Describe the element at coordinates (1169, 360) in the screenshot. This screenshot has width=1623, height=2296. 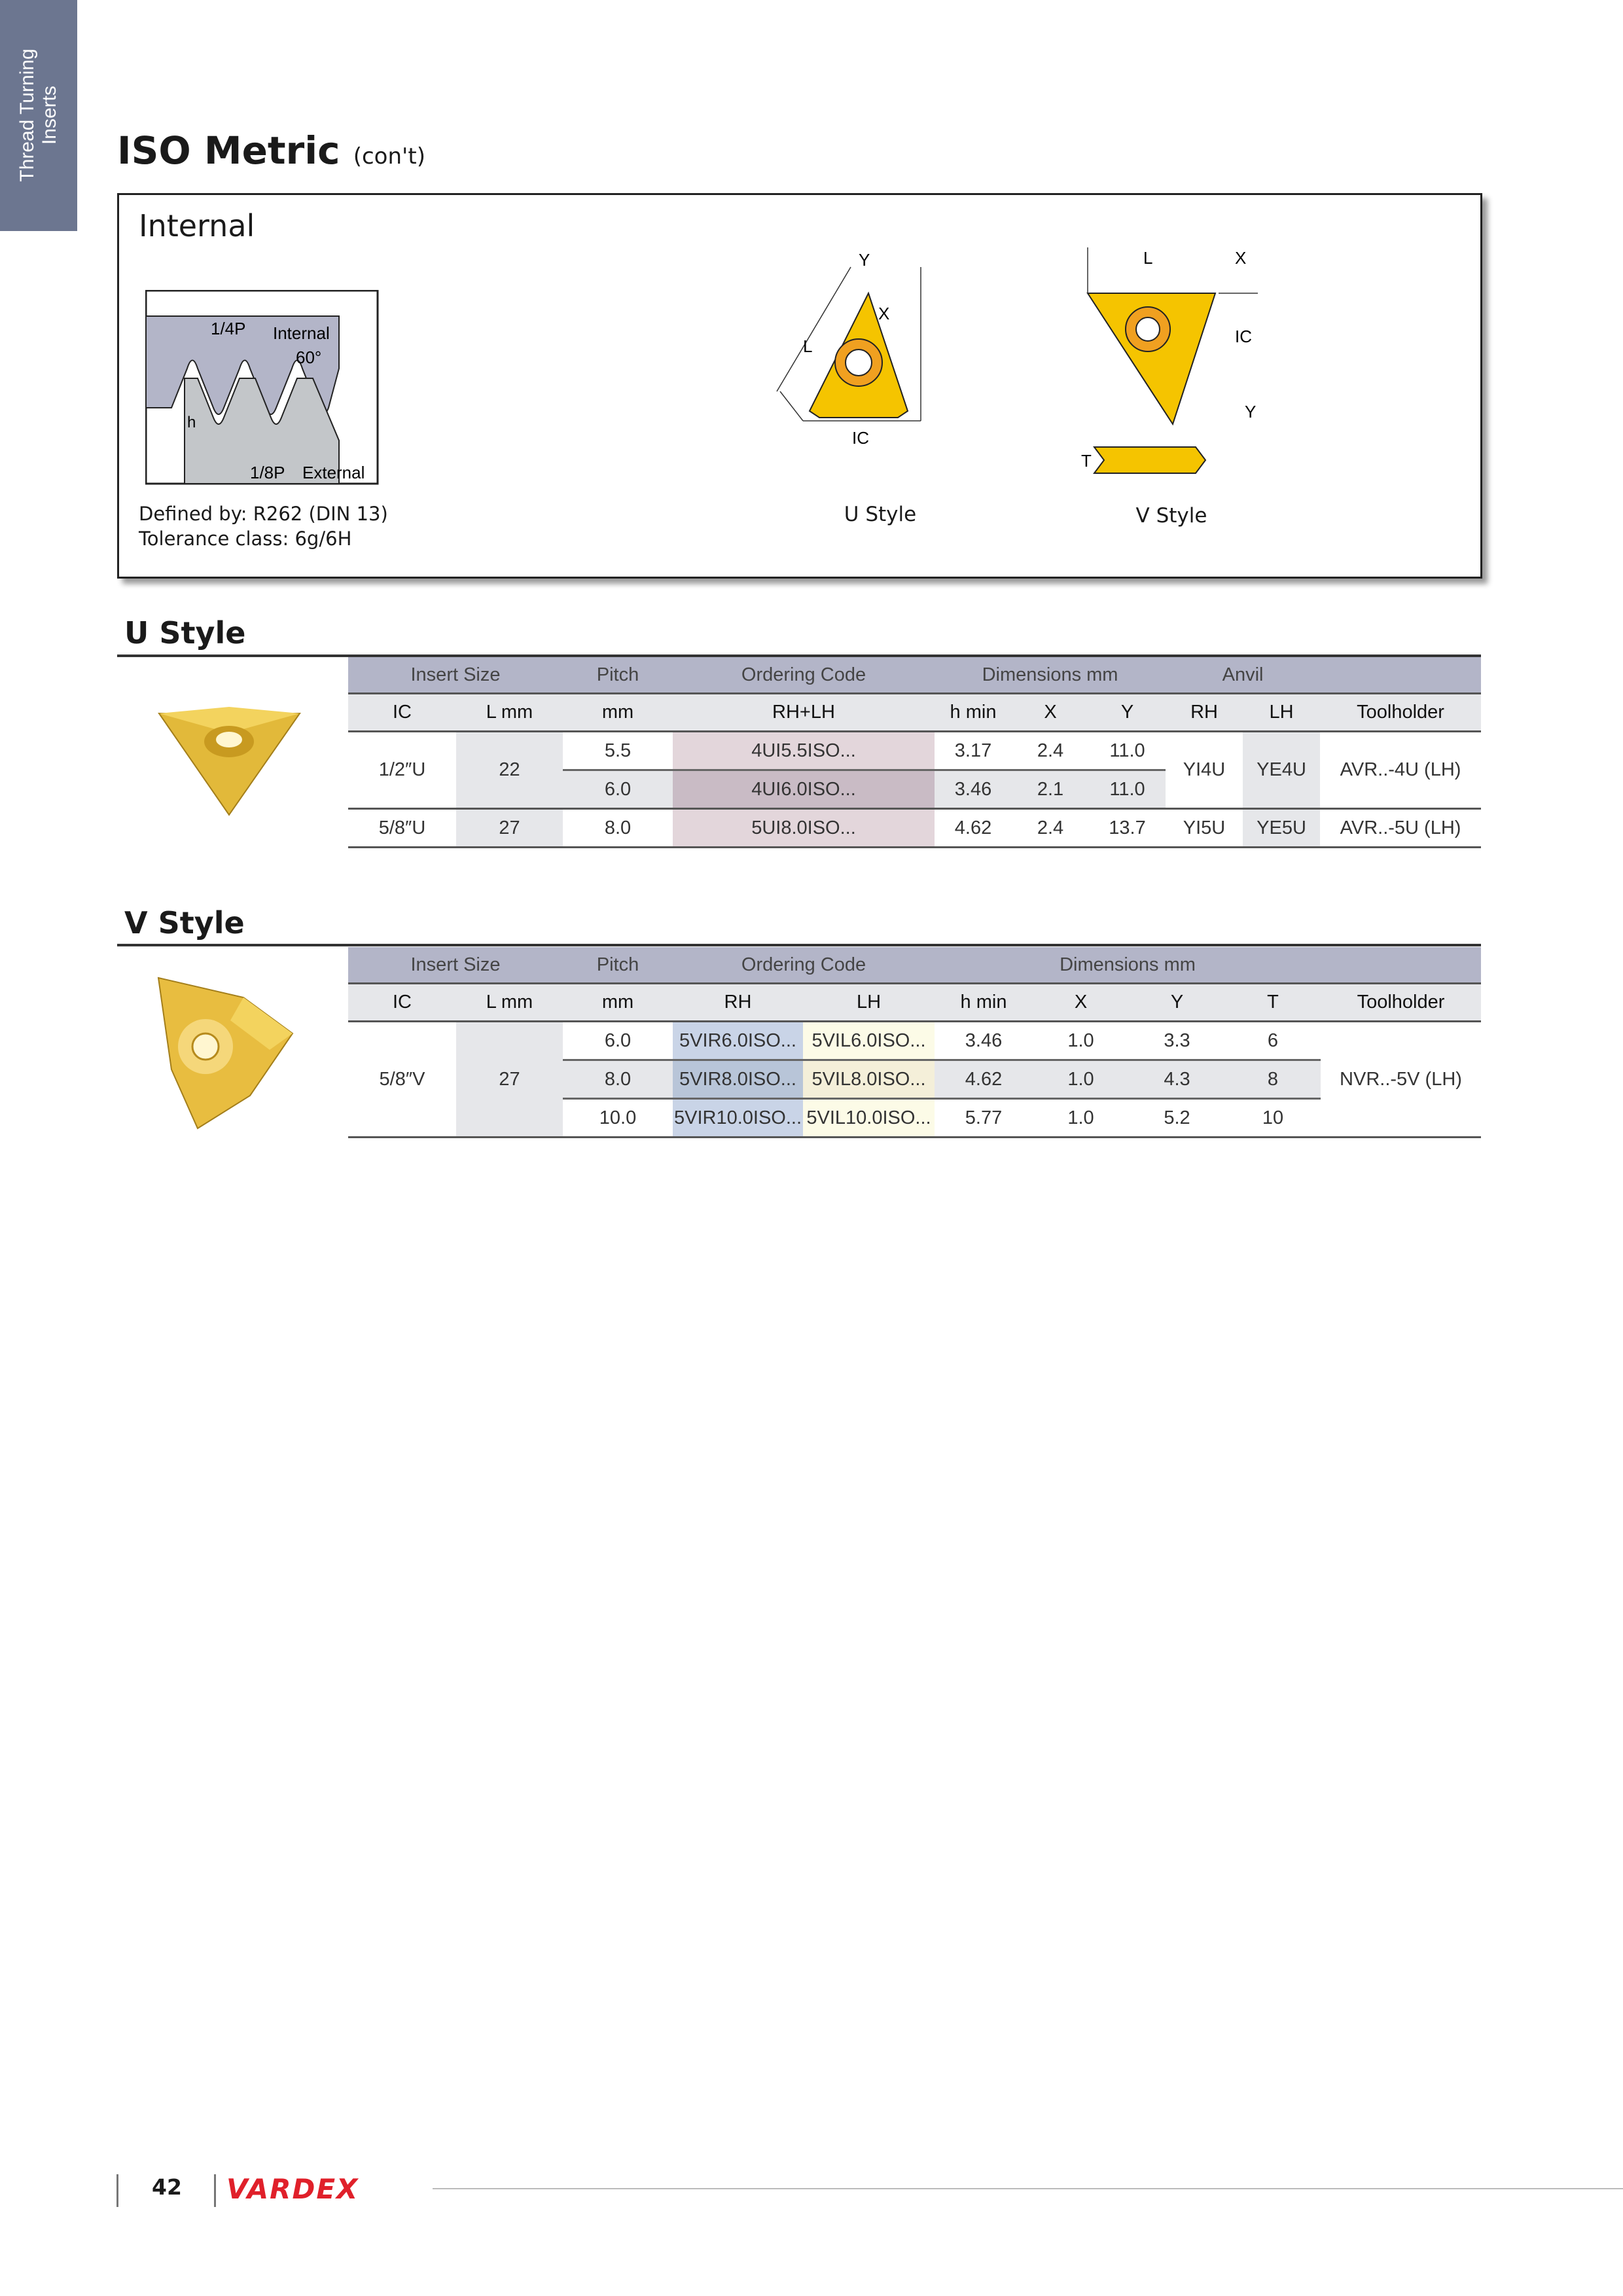
I see `v-style-insert-drawing: L X IC Y T` at that location.